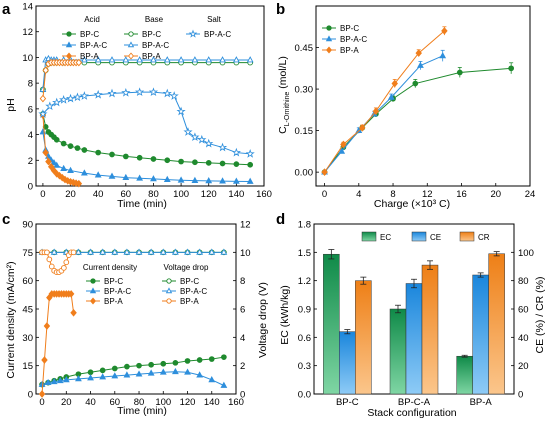 The width and height of the screenshot is (550, 424). What do you see at coordinates (304, 225) in the screenshot?
I see `panel-d-y-tick-label: 1.8` at bounding box center [304, 225].